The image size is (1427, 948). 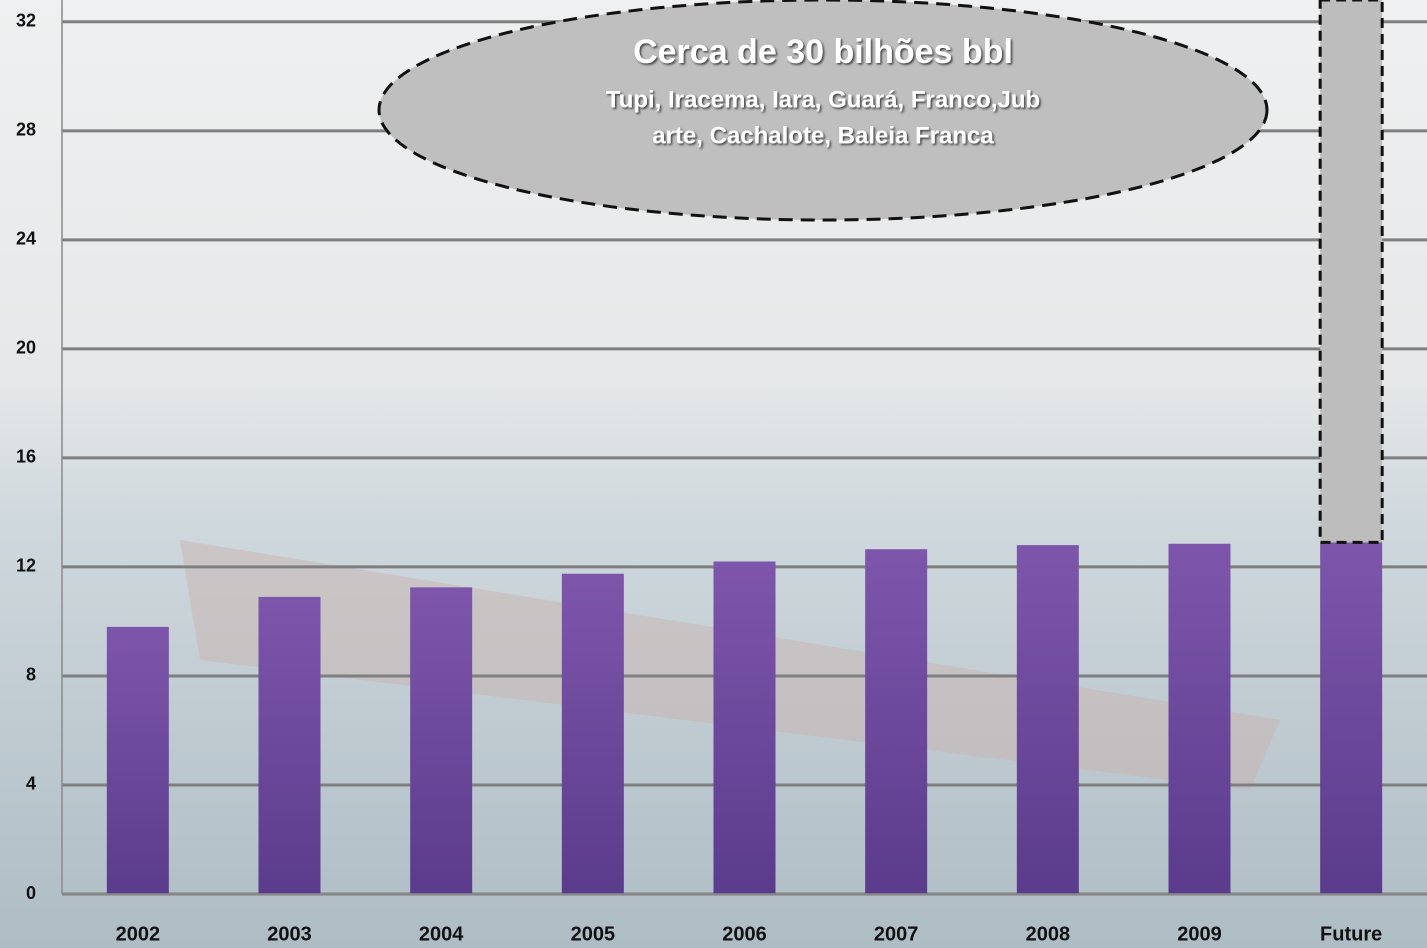 I want to click on x-tick-label: Future, so click(x=1351, y=934).